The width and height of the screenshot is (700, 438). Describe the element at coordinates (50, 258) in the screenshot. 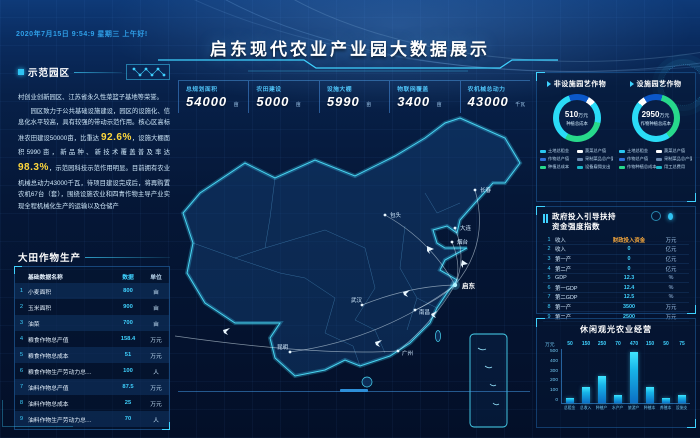

I see `section-title-text: 大田作物生产` at that location.